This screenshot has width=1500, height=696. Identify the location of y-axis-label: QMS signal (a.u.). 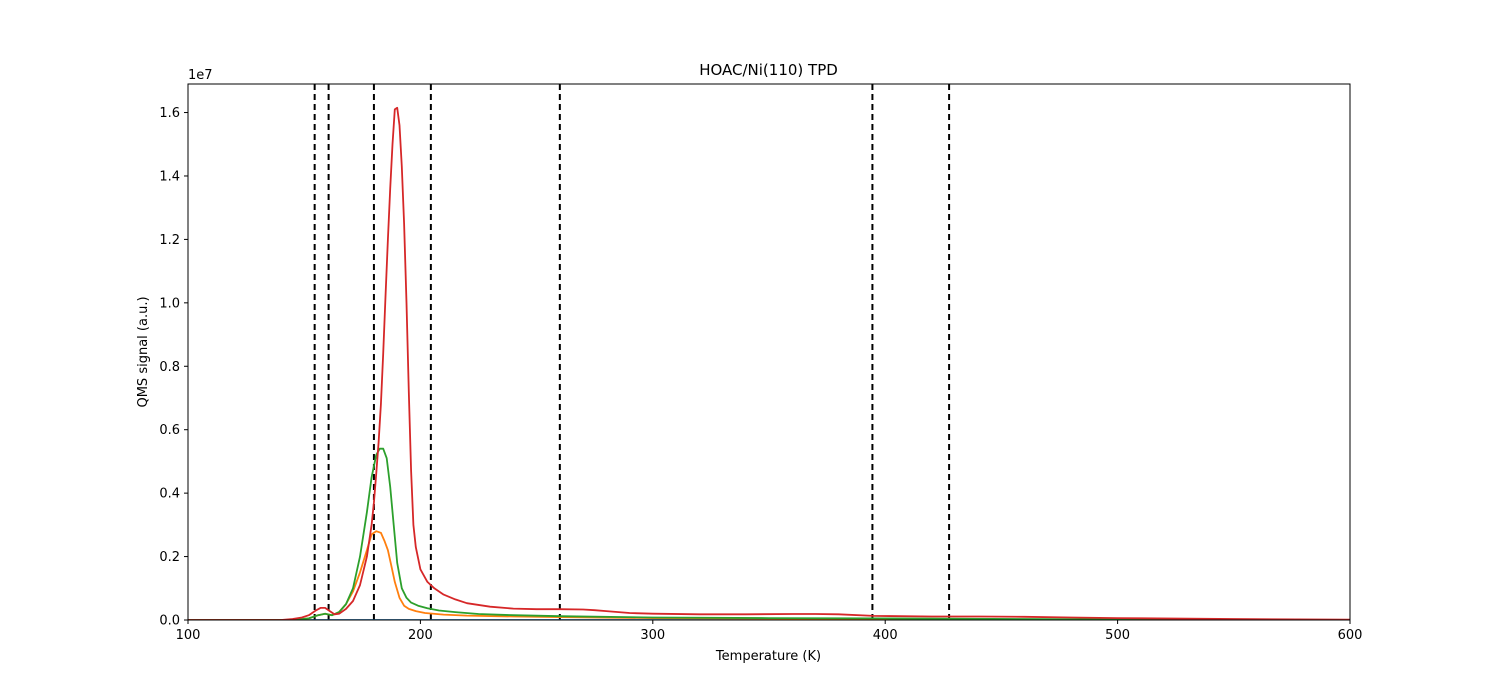
(143, 351).